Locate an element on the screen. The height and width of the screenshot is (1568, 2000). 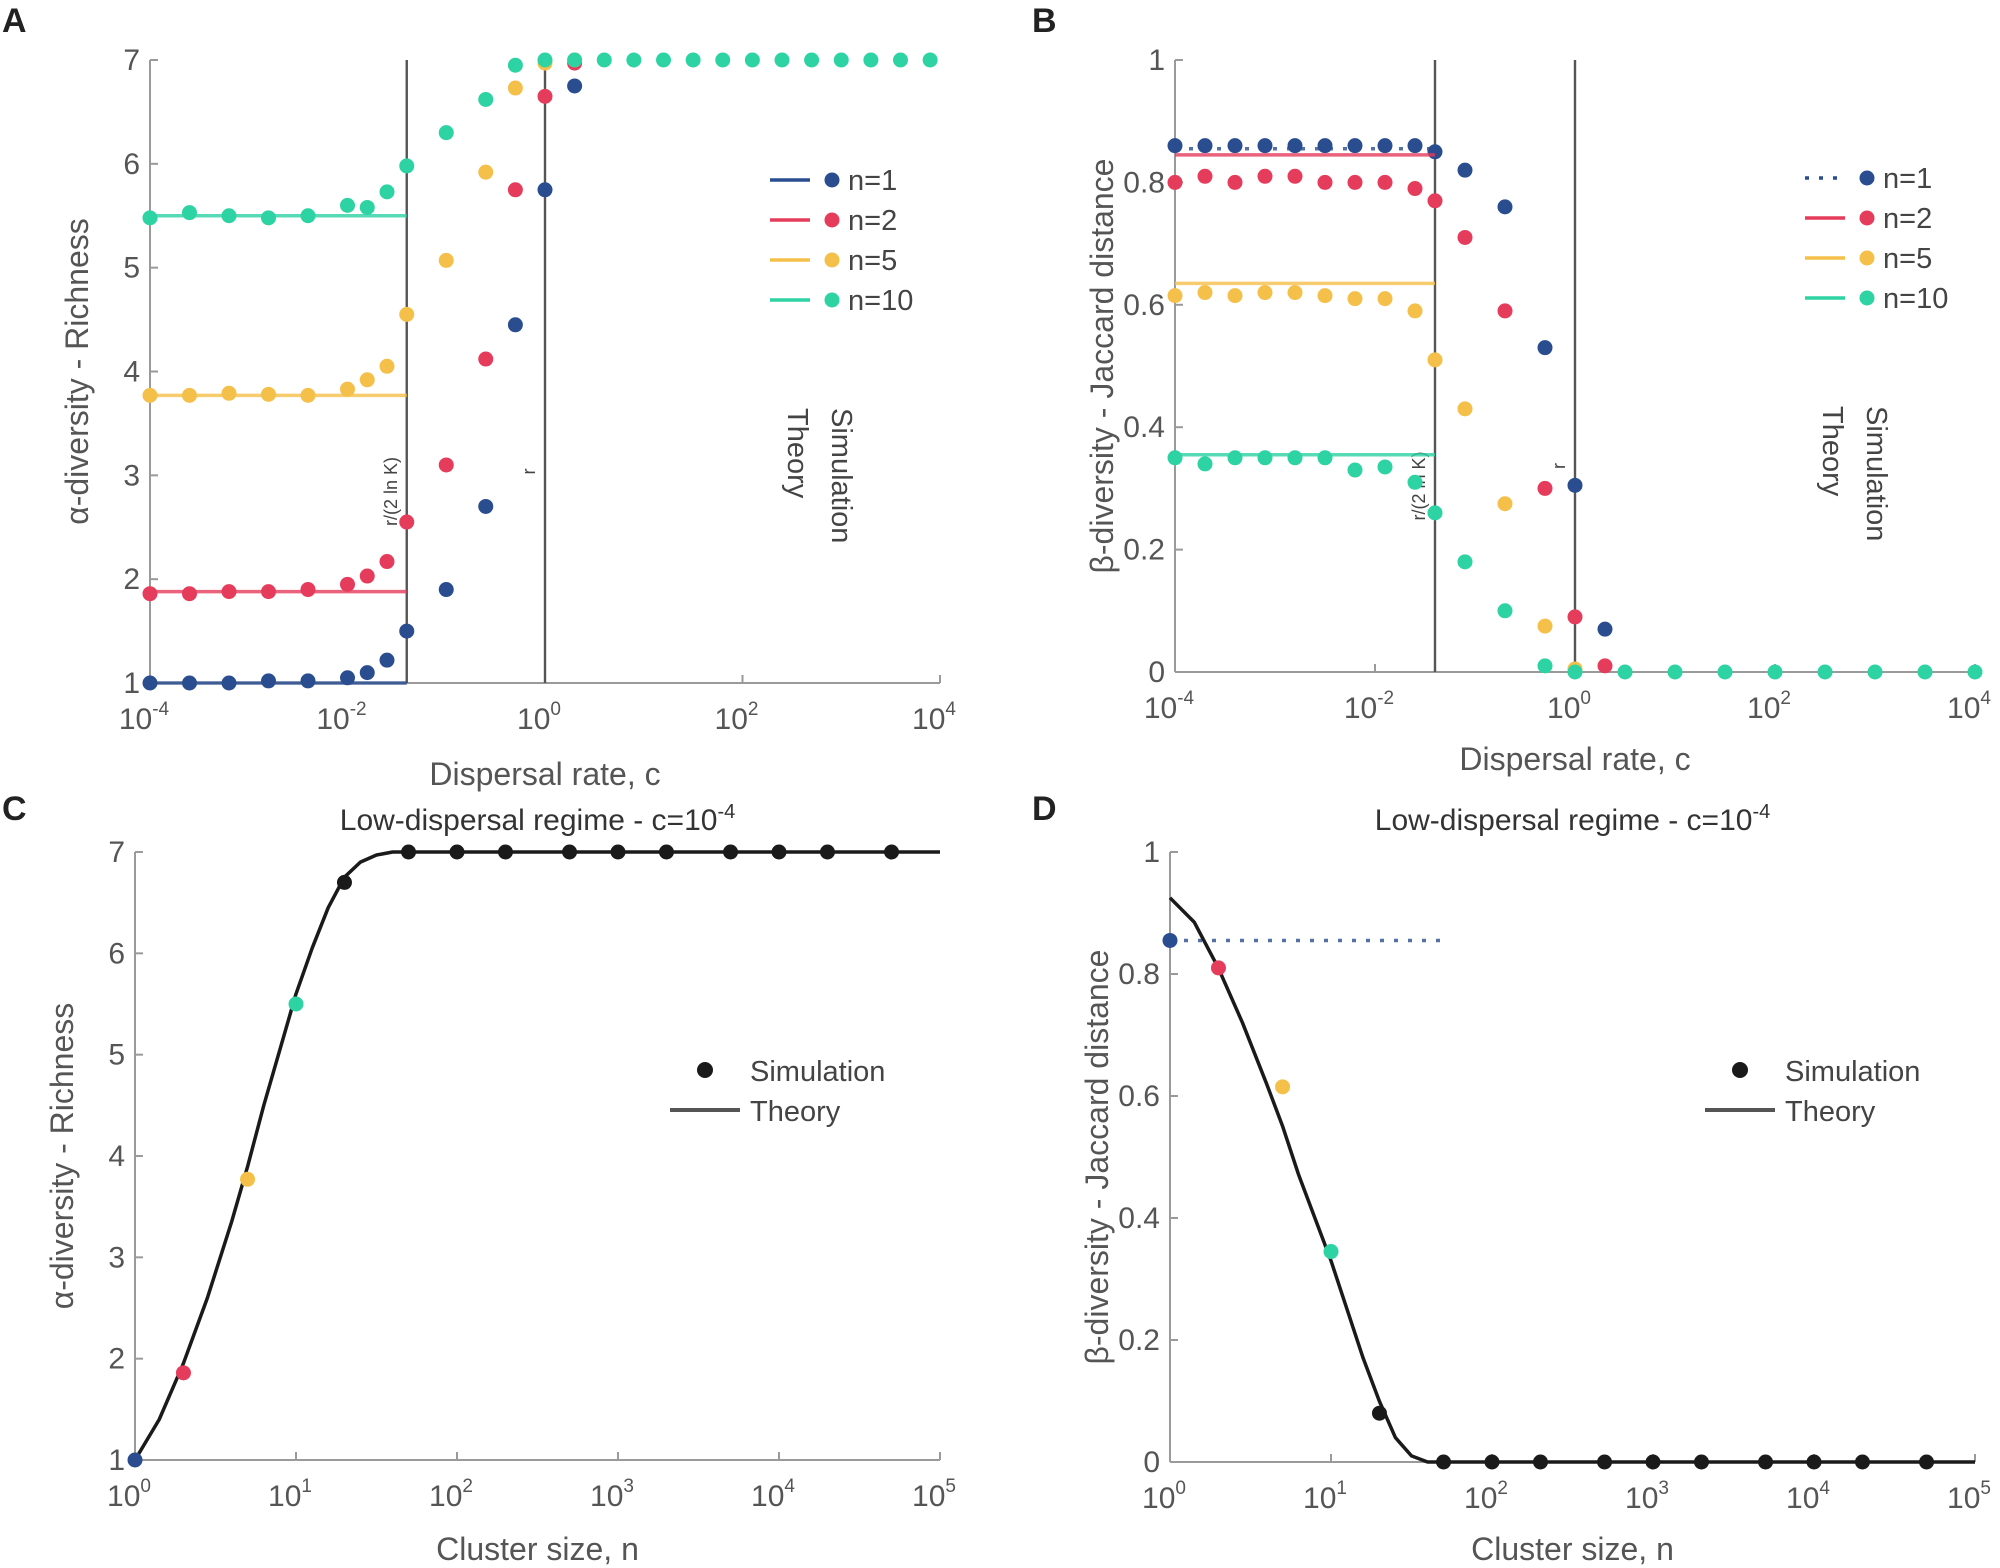
y-axis-label: α-diversity - Richness is located at coordinates (77, 371).